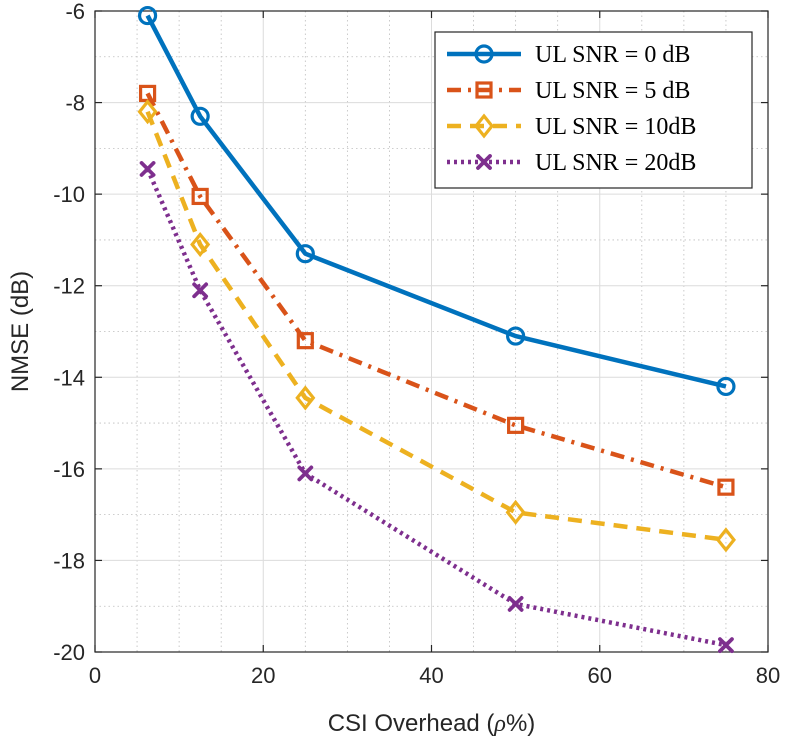  I want to click on legend-entry: UL SNR = 0 dB, so click(568, 55).